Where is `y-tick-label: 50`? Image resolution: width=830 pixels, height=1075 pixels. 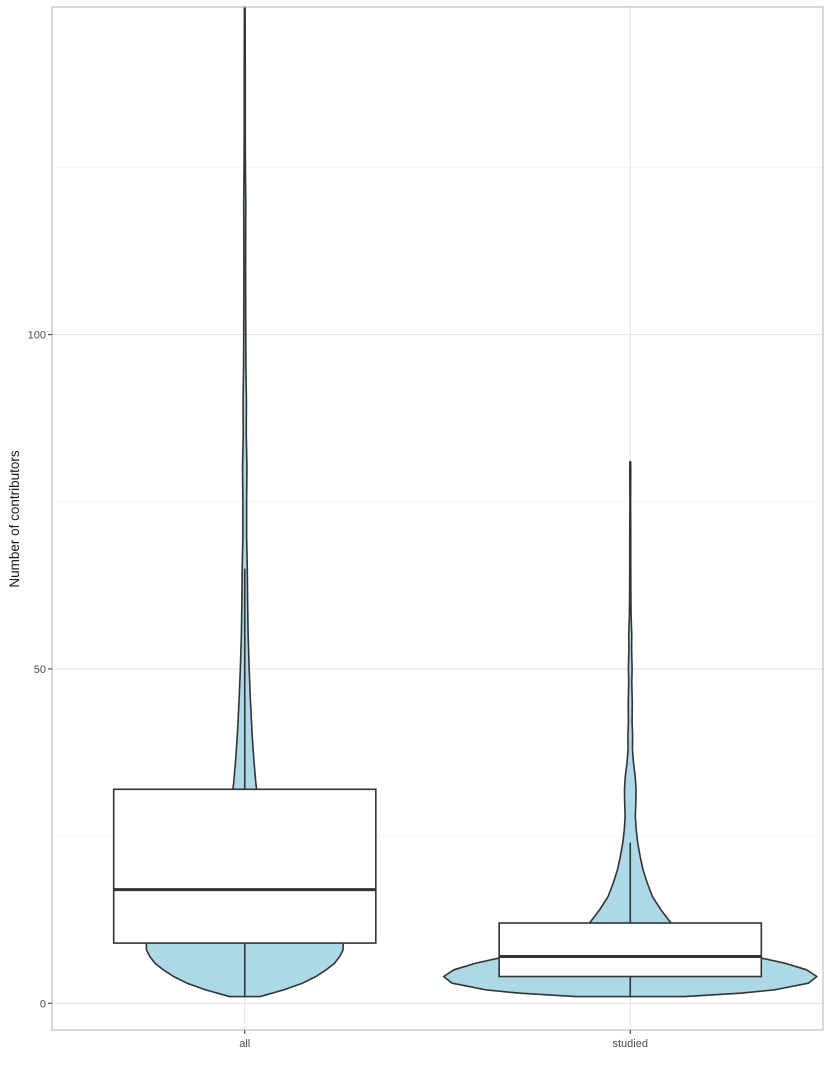
y-tick-label: 50 is located at coordinates (40, 670).